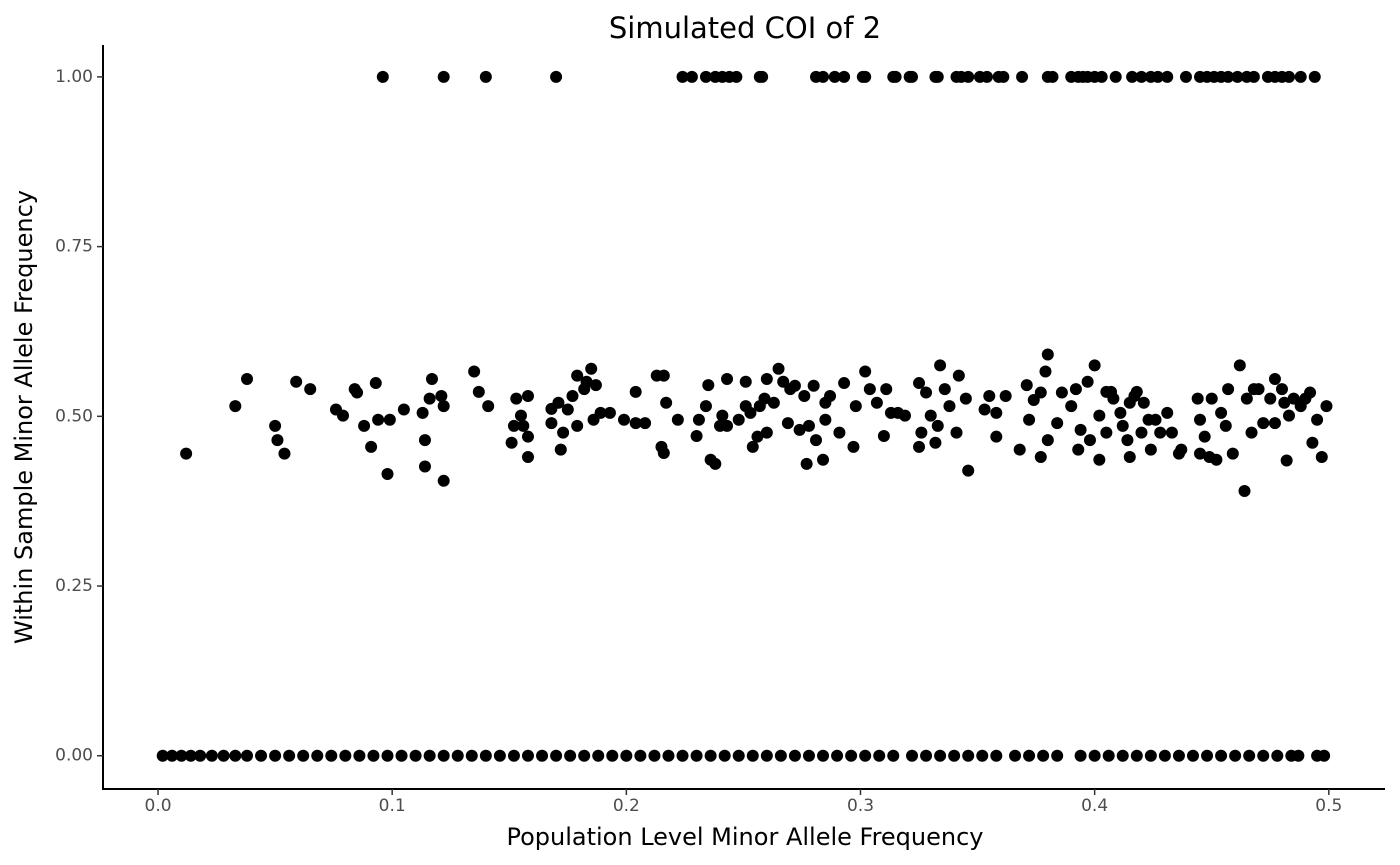 The height and width of the screenshot is (865, 1400). I want to click on x-axis-label: Population Level Minor Allele Frequency, so click(744, 837).